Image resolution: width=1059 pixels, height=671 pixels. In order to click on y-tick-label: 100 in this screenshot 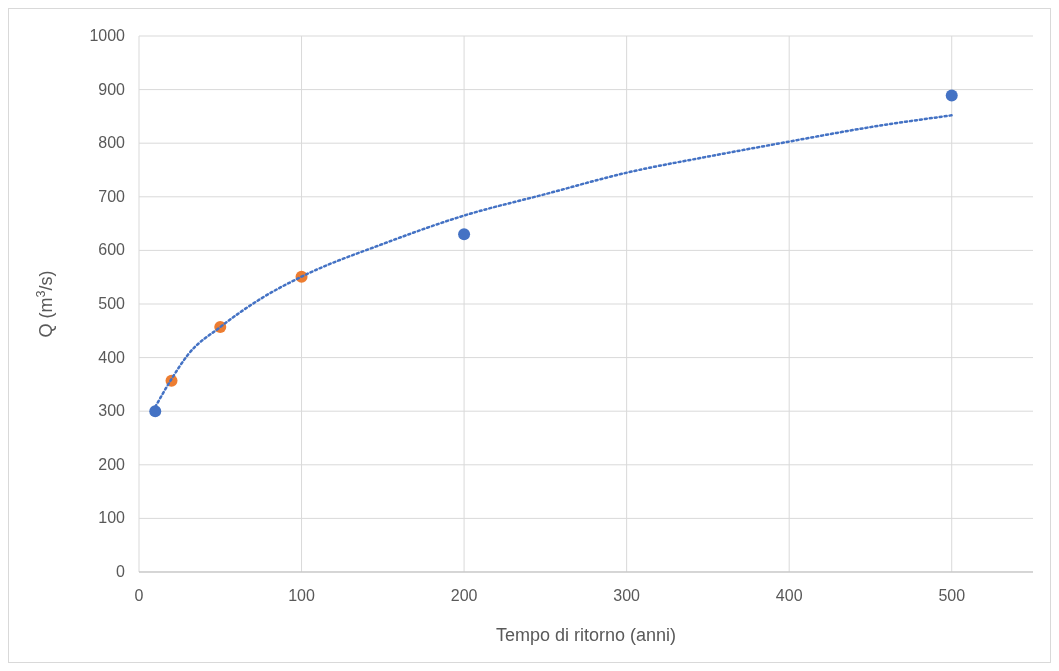, I will do `click(112, 518)`.